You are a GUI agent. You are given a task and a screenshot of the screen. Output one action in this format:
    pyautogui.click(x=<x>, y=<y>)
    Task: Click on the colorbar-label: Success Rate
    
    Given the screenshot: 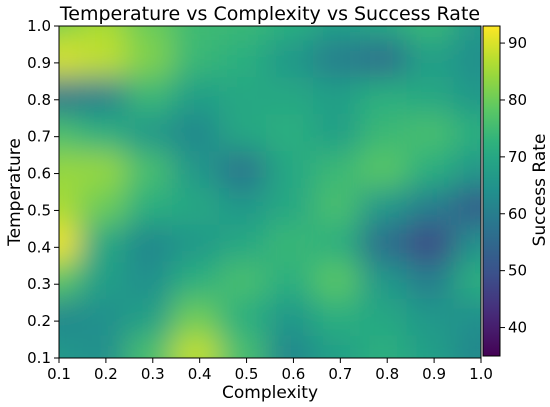 What is the action you would take?
    pyautogui.click(x=540, y=190)
    